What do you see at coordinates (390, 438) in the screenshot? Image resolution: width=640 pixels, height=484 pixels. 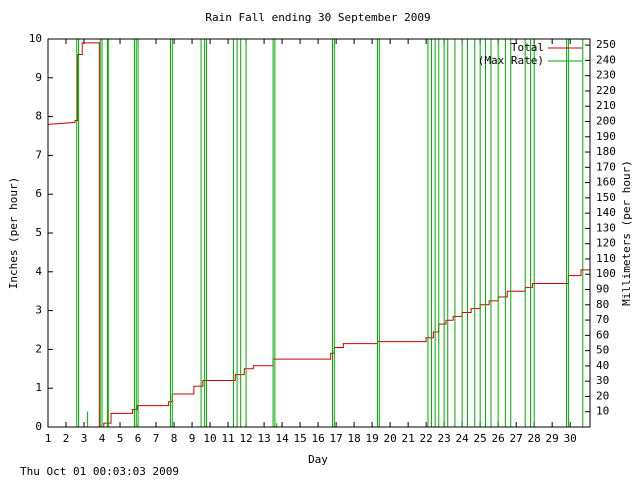 I see `x-tick-label: 20` at bounding box center [390, 438].